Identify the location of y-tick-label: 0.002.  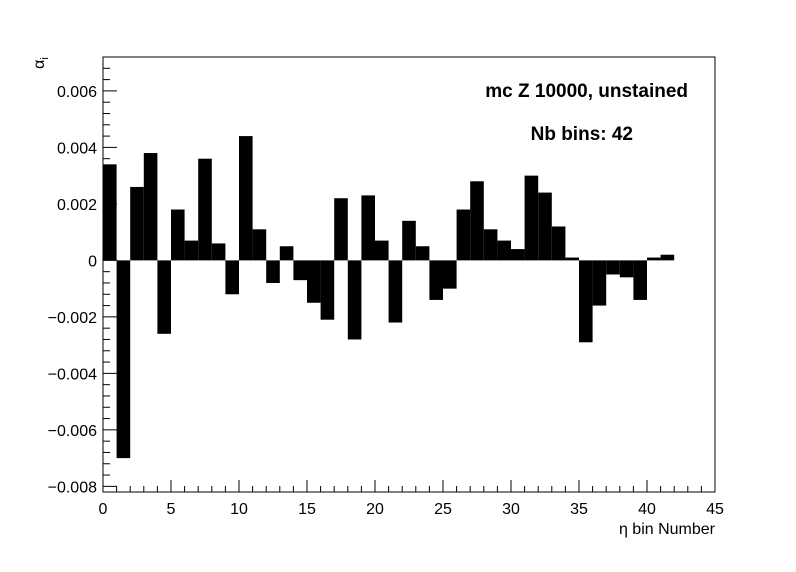
(77, 205).